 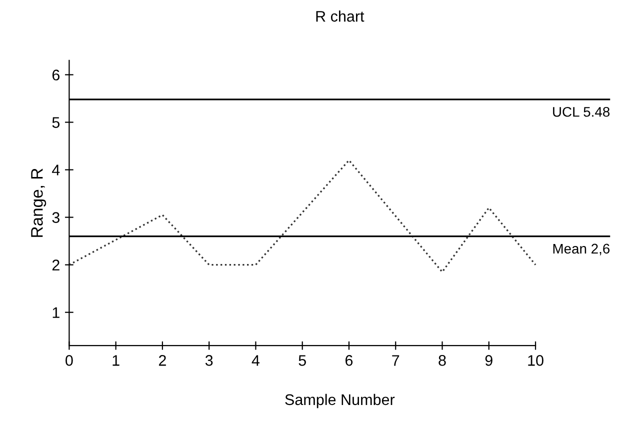 I want to click on x-tick-label: 4, so click(x=256, y=360).